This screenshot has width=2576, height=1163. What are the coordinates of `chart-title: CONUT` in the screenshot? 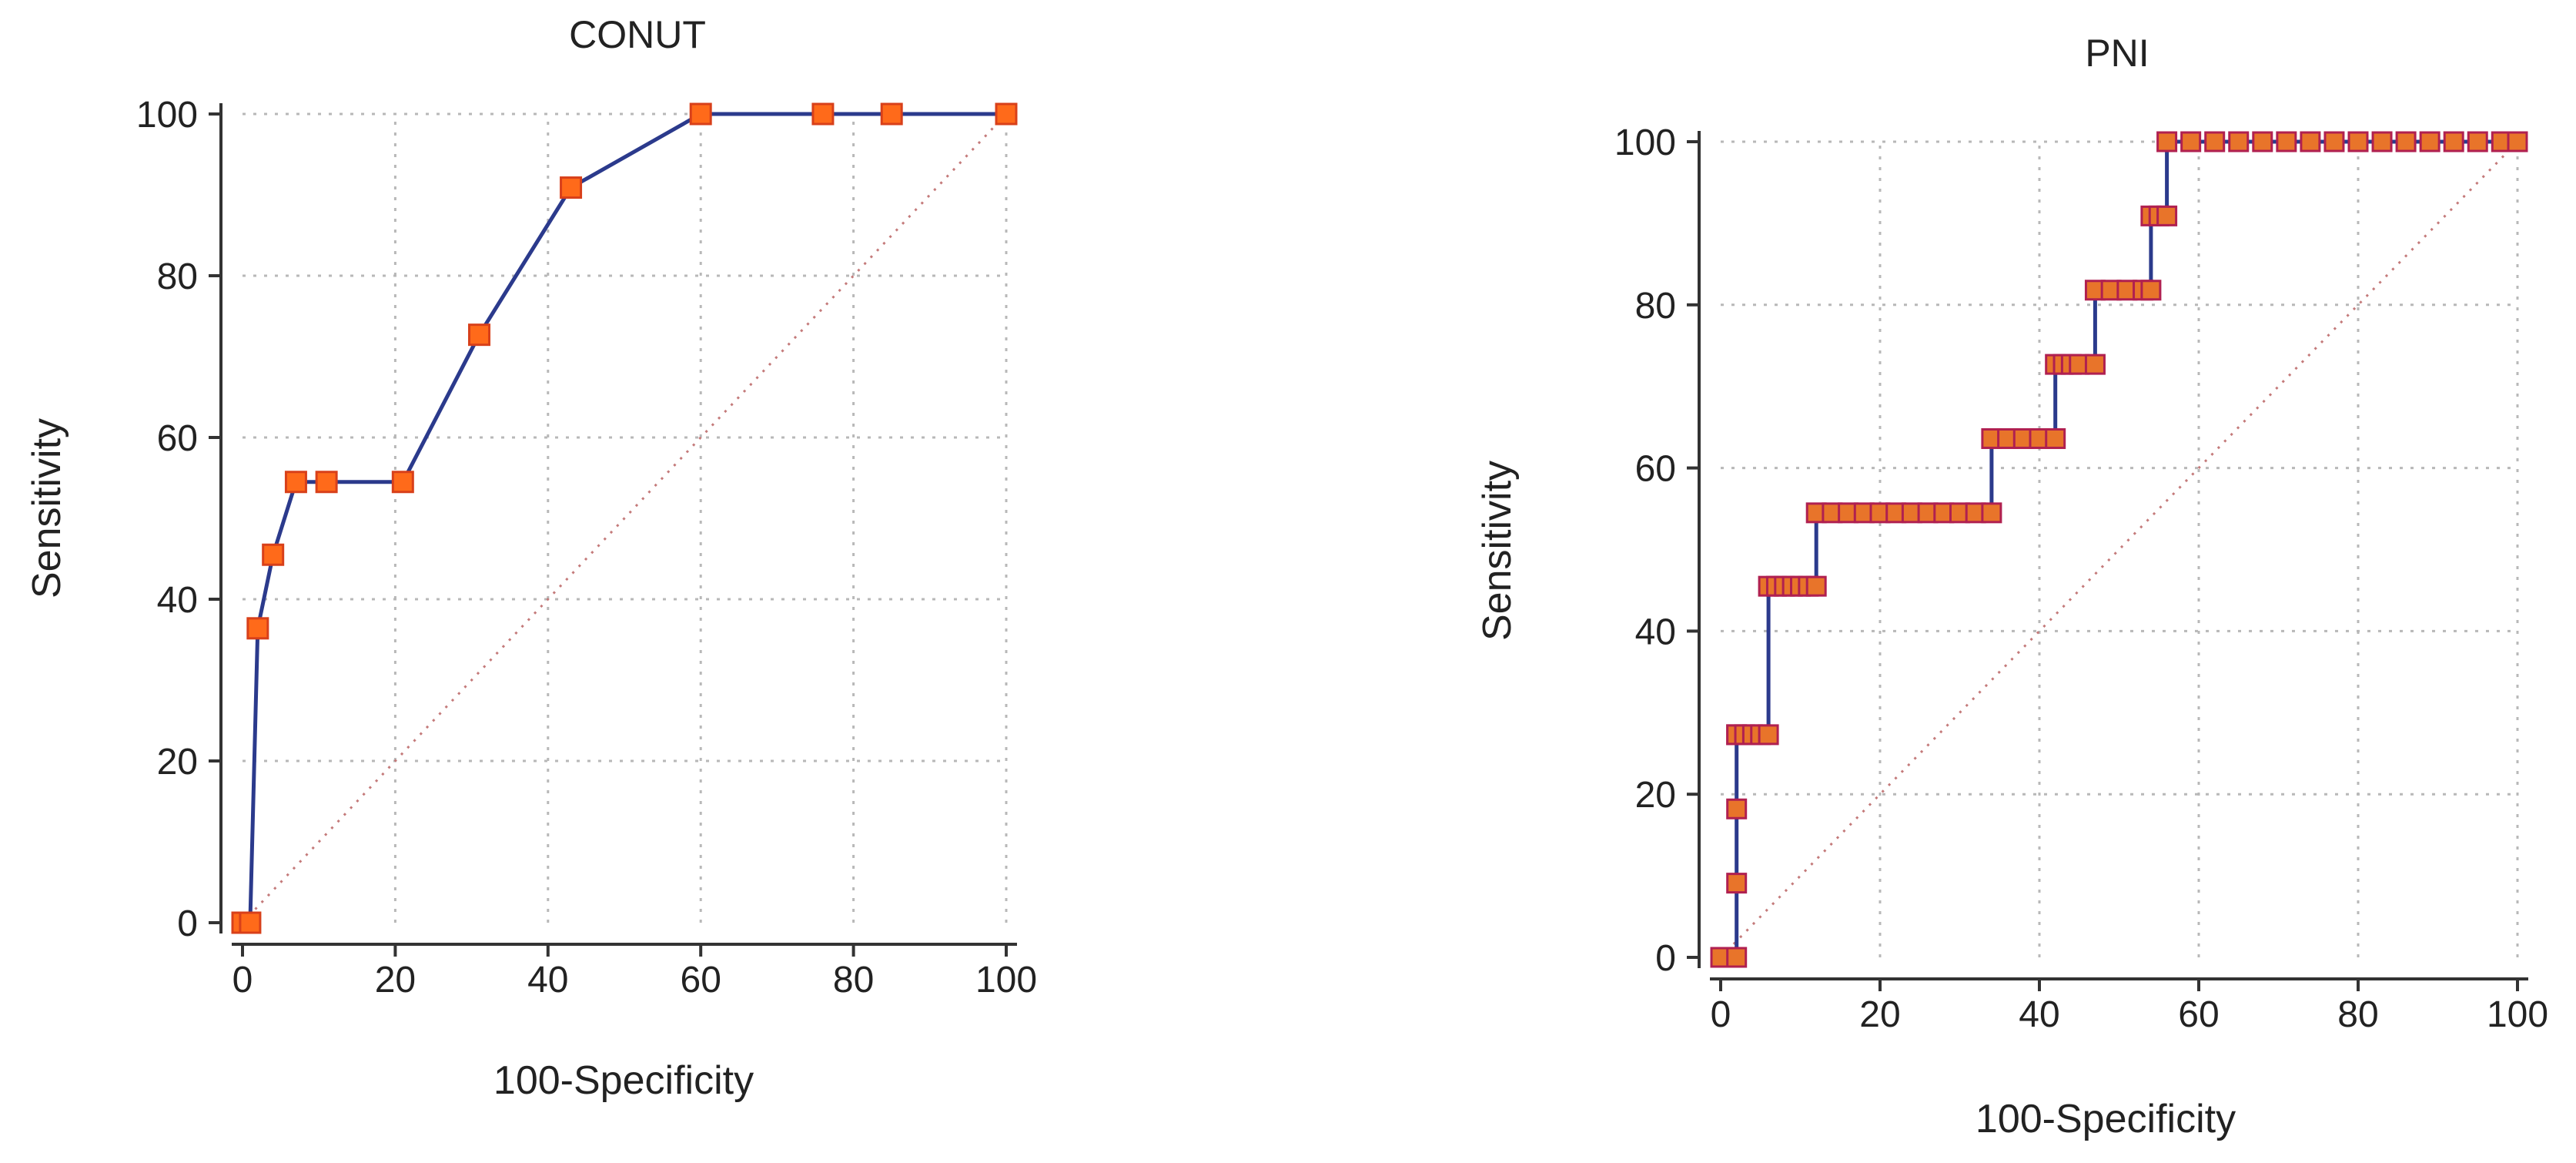 It's located at (638, 34).